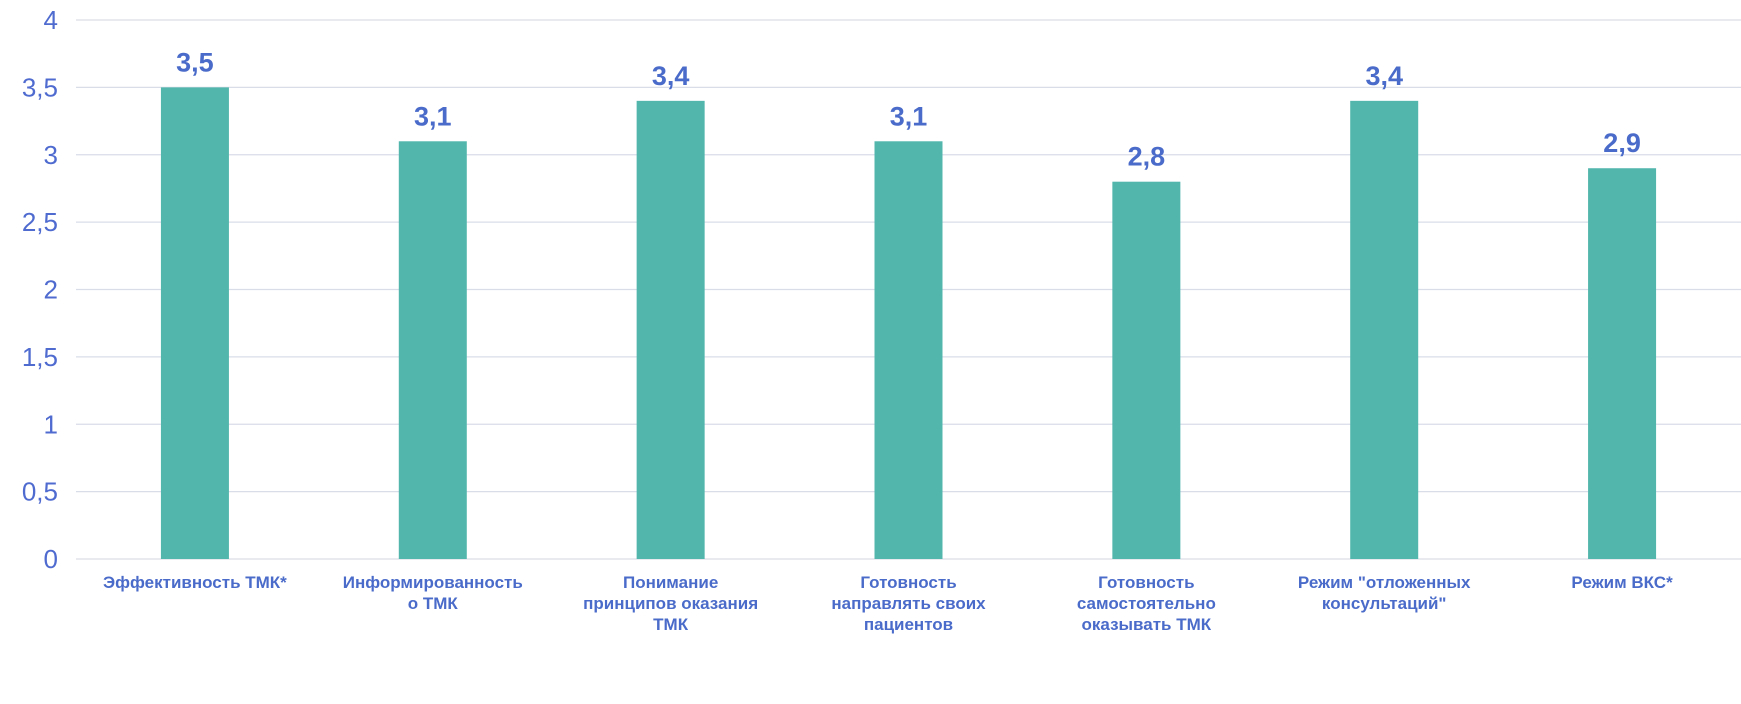  I want to click on y-tick-label: 3,5, so click(40, 87).